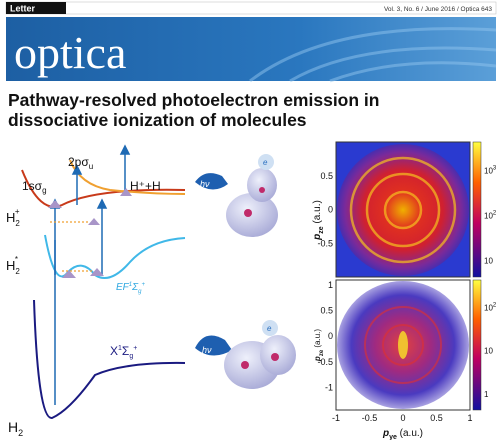  I want to click on heatmap-top, so click(408, 209).